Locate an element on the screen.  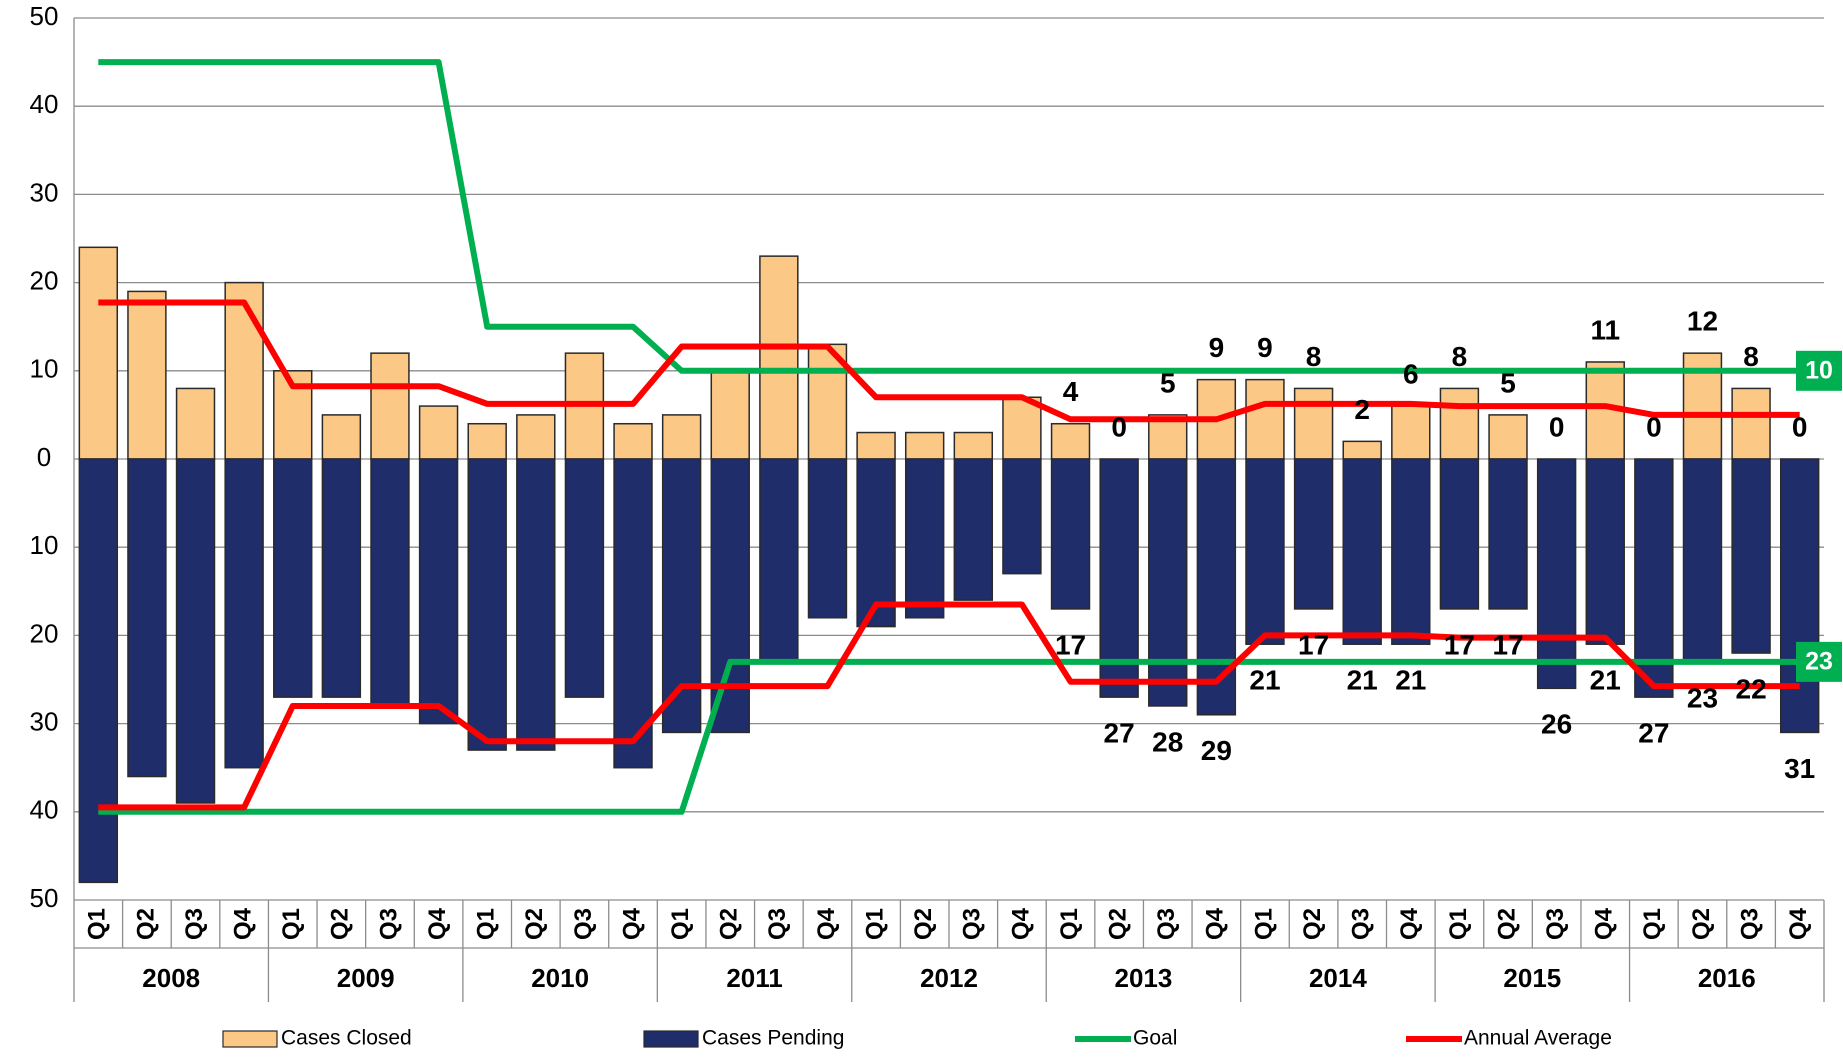
group-label: 2012 is located at coordinates (949, 978).